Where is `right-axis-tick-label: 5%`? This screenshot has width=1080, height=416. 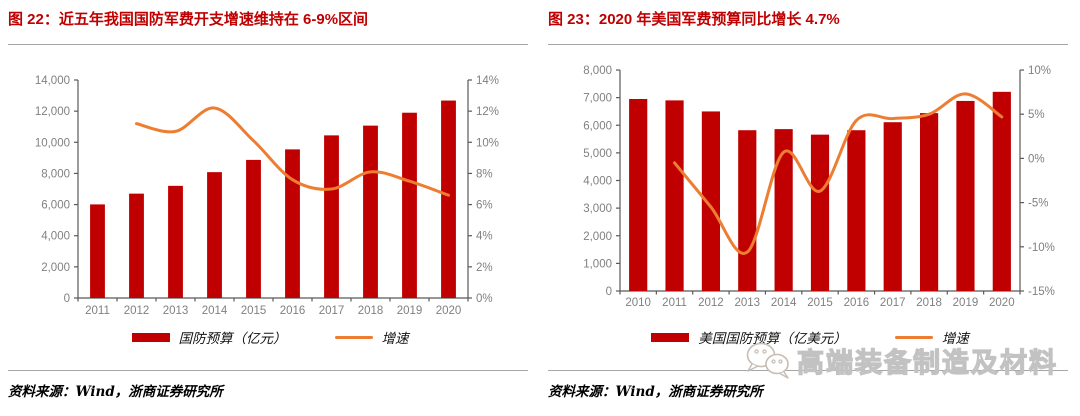 right-axis-tick-label: 5% is located at coordinates (1036, 115).